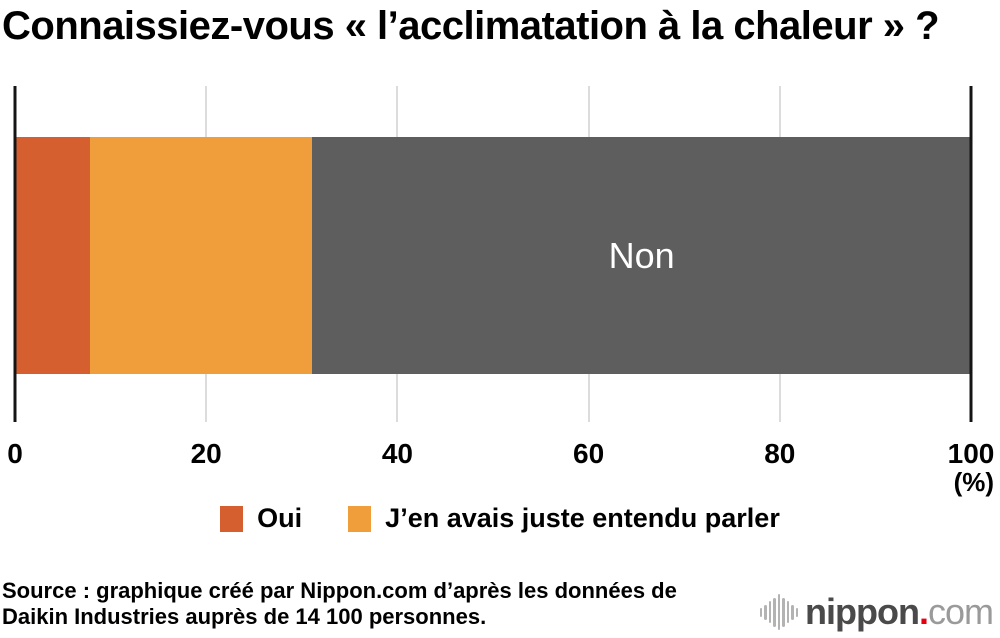 The width and height of the screenshot is (1000, 638). What do you see at coordinates (960, 611) in the screenshot?
I see `logo-word-com: com` at bounding box center [960, 611].